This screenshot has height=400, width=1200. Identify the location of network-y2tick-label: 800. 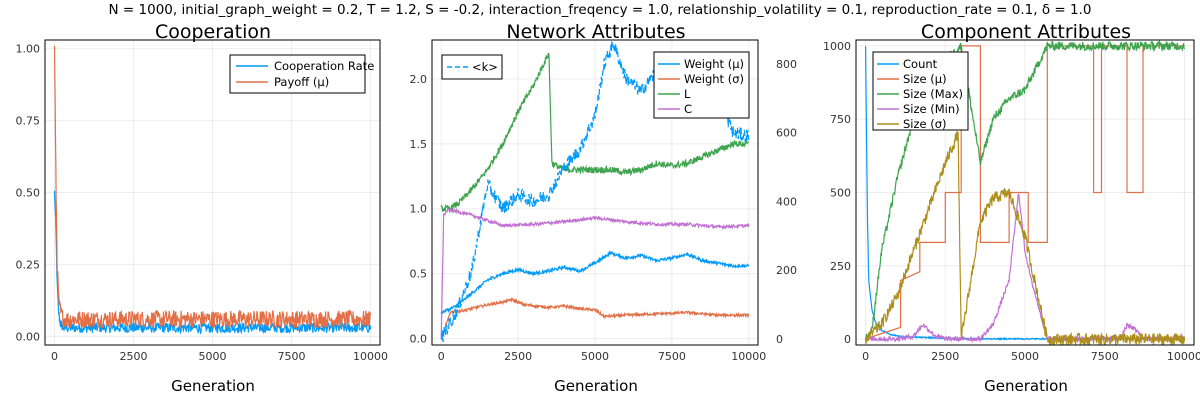
(786, 64).